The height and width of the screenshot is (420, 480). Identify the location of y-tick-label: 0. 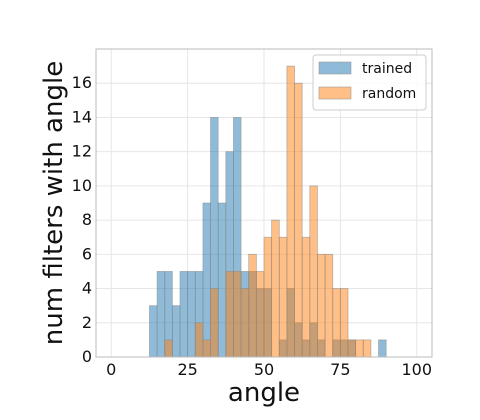
(87, 356).